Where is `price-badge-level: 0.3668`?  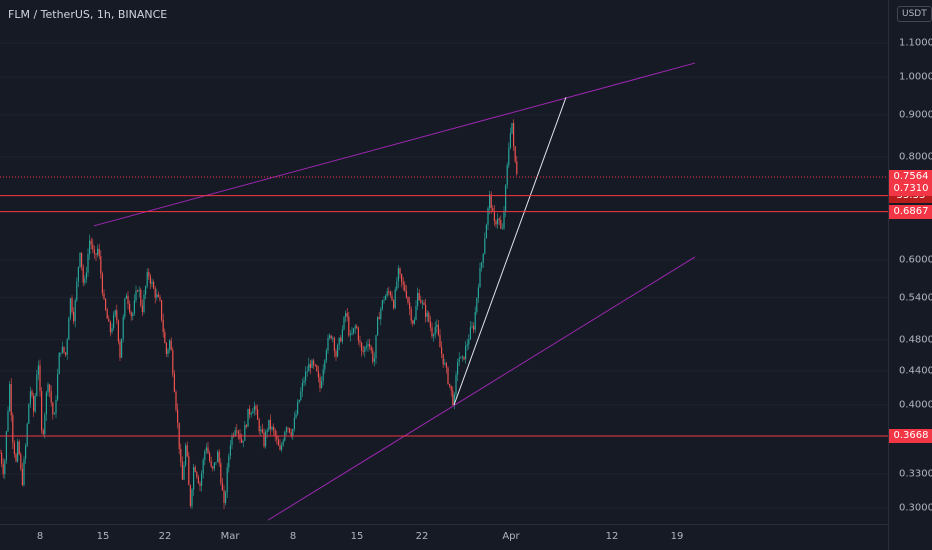 price-badge-level: 0.3668 is located at coordinates (910, 436).